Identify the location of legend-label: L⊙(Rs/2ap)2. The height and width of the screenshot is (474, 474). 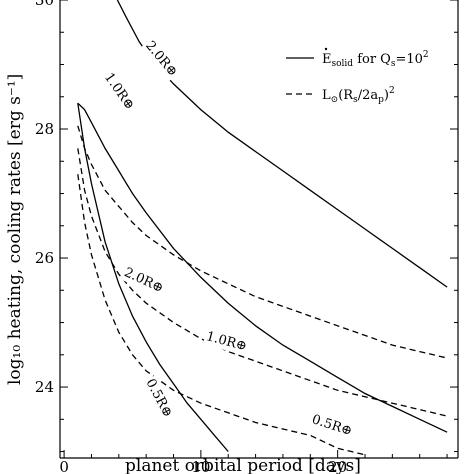
(358, 95).